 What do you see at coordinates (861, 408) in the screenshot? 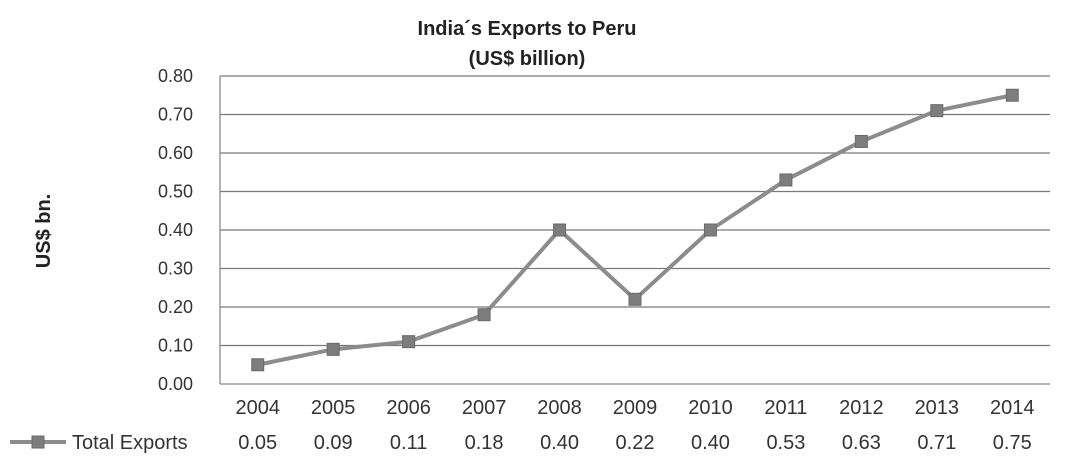
I see `x-tick-label: 2012` at bounding box center [861, 408].